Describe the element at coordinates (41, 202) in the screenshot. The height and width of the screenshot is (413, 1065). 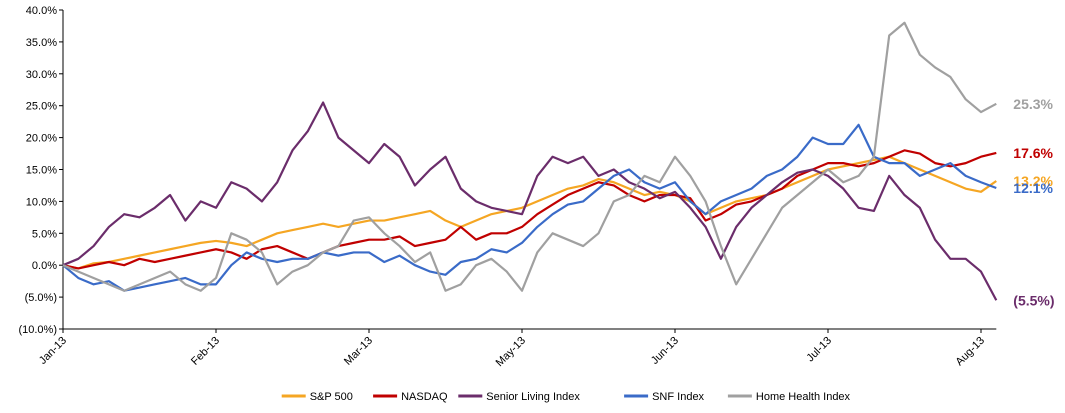
I see `y-tick-label: 10.0%` at that location.